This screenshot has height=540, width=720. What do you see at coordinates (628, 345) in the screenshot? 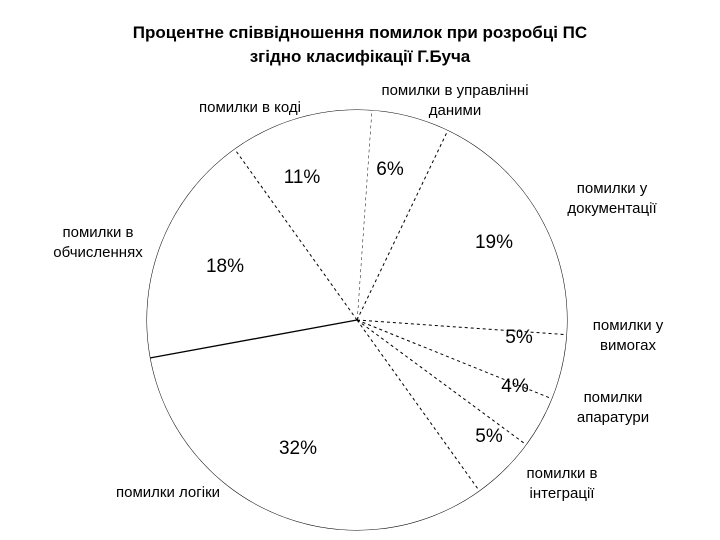
I see `slice-category-label: вимогах` at bounding box center [628, 345].